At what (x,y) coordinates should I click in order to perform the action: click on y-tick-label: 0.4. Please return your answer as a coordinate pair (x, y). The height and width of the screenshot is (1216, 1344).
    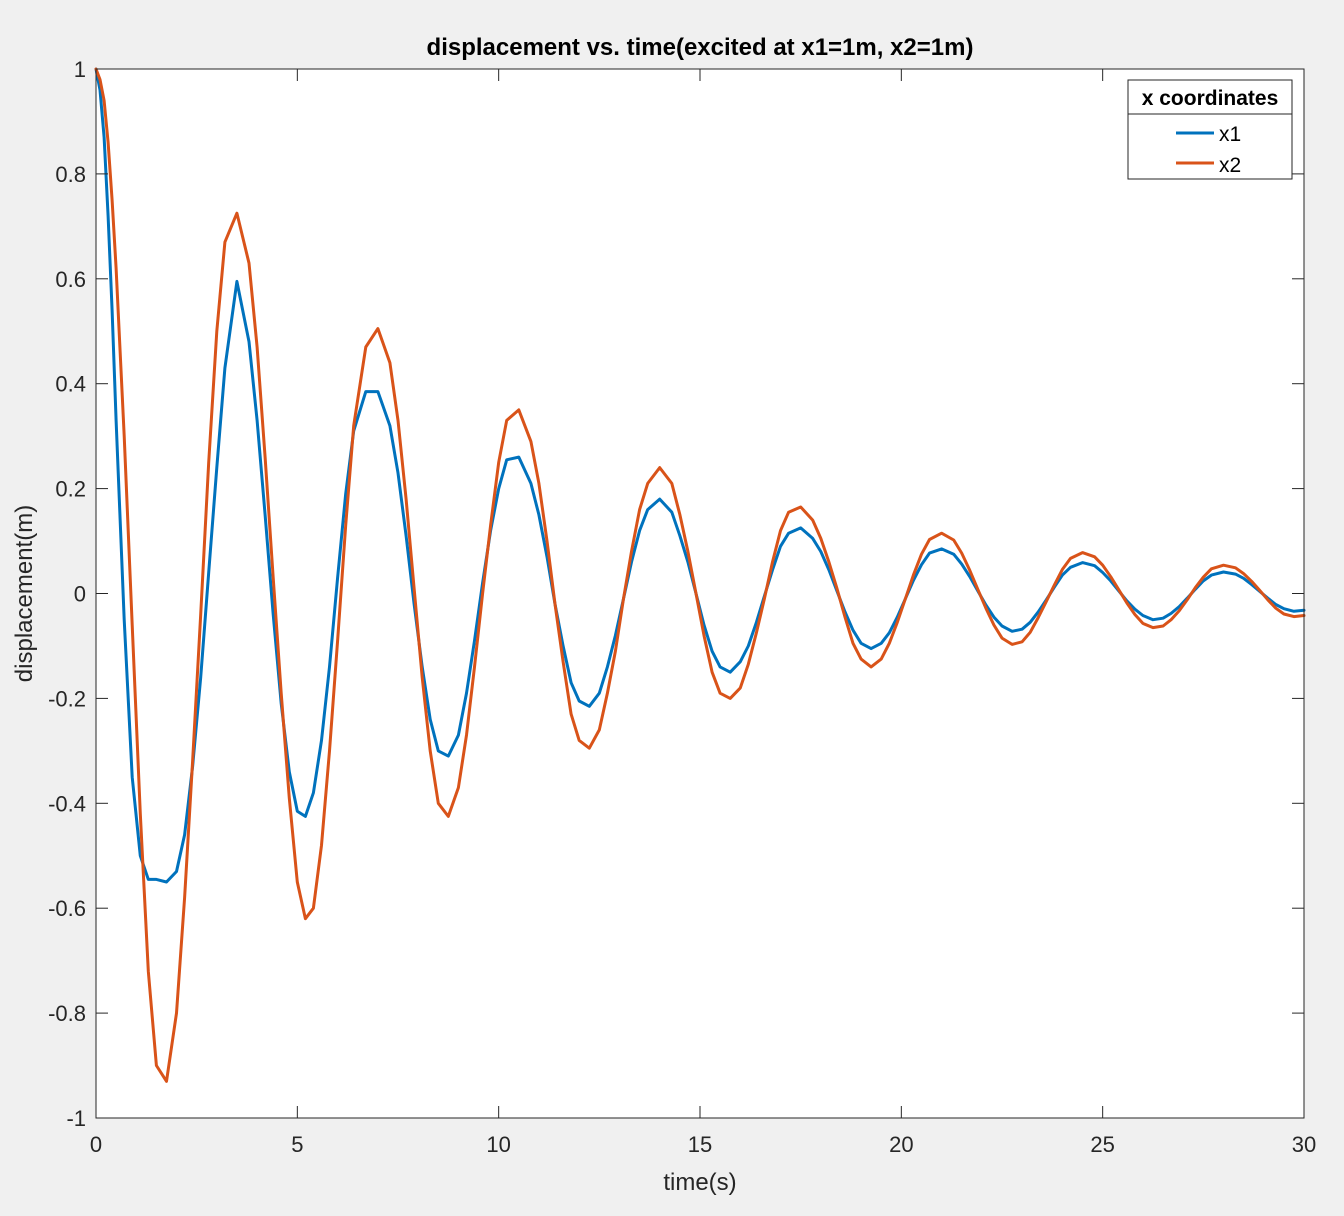
    Looking at the image, I should click on (70, 384).